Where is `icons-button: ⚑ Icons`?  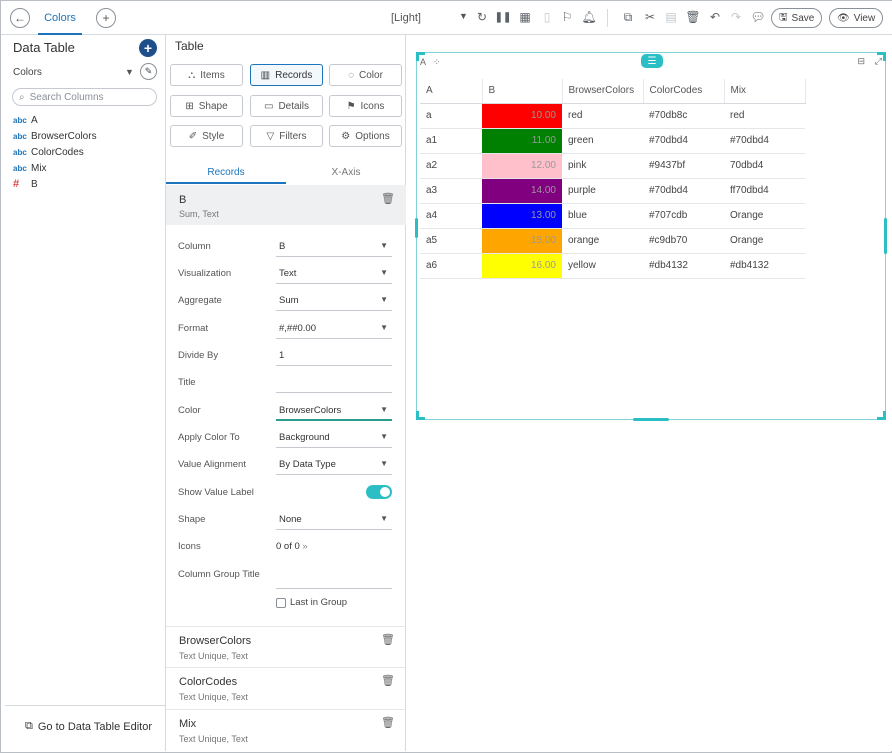 icons-button: ⚑ Icons is located at coordinates (365, 106).